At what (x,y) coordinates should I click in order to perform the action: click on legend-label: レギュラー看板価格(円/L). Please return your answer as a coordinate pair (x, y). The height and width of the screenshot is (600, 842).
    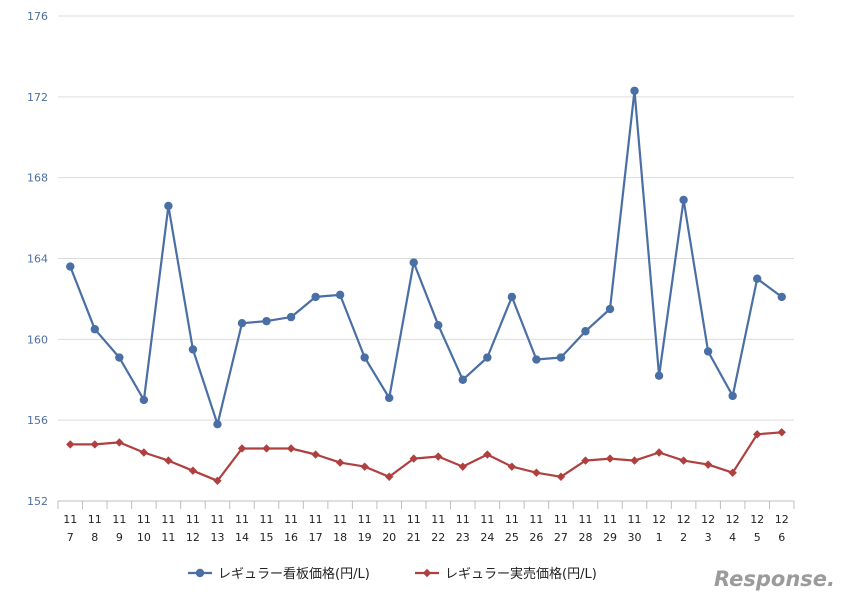
    Looking at the image, I should click on (294, 574).